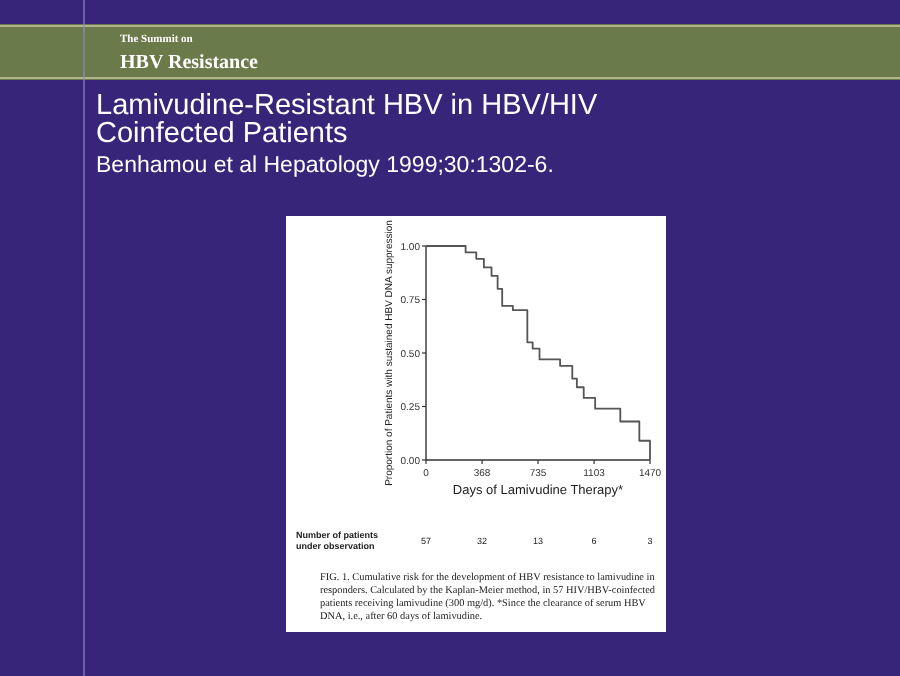  Describe the element at coordinates (190, 63) in the screenshot. I see `text: HBV Resistance` at that location.